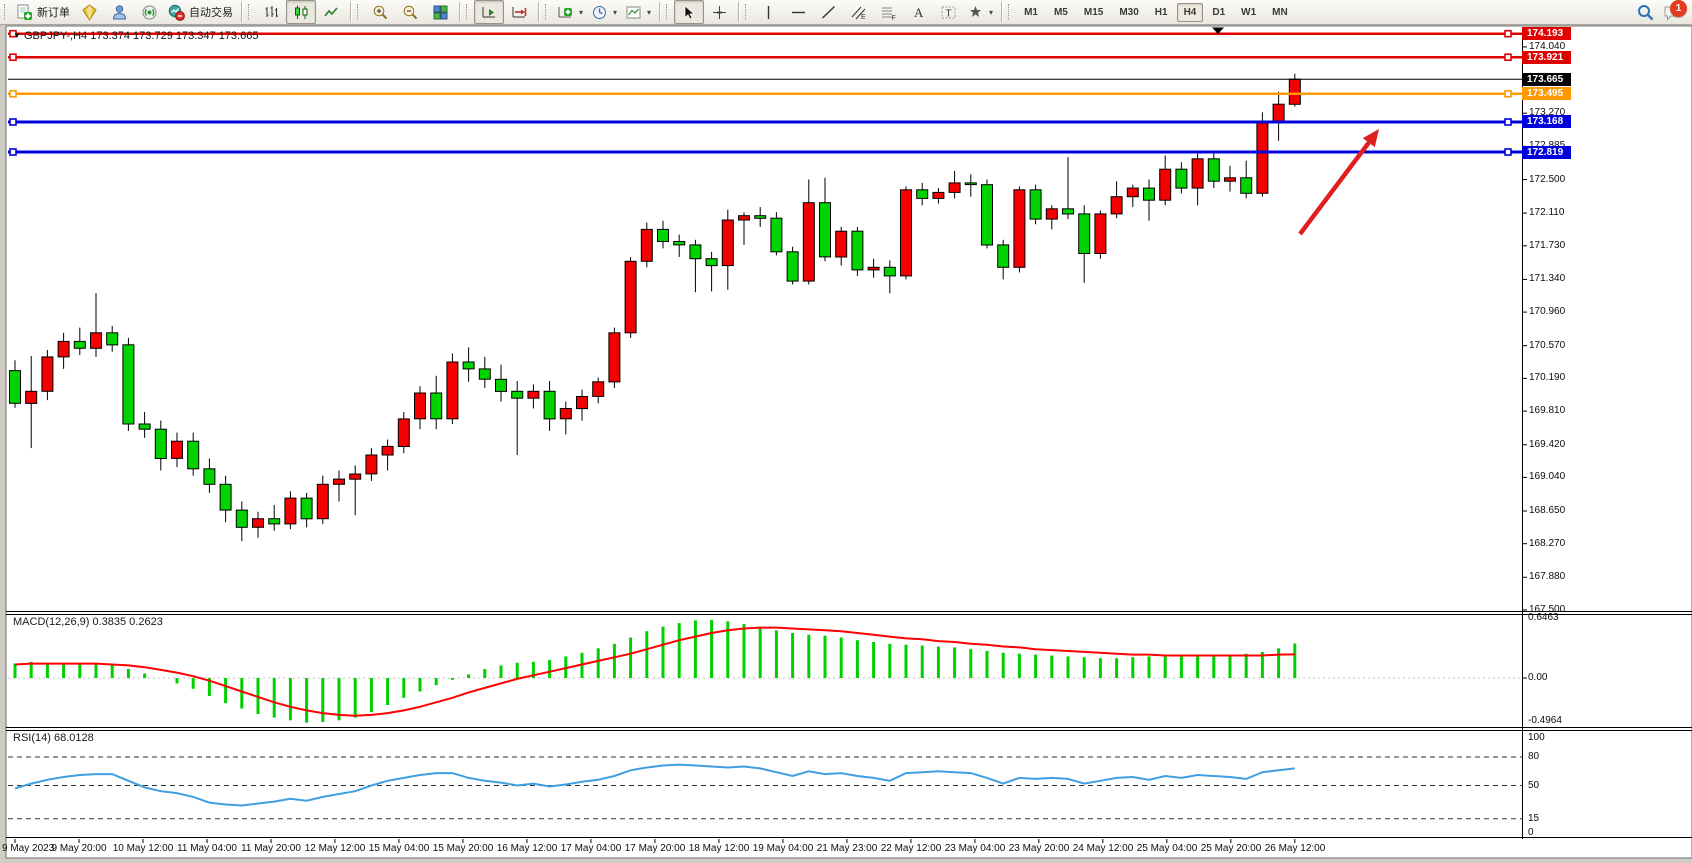 The height and width of the screenshot is (863, 1692). What do you see at coordinates (893, 18) in the screenshot?
I see `svg-text: F` at bounding box center [893, 18].